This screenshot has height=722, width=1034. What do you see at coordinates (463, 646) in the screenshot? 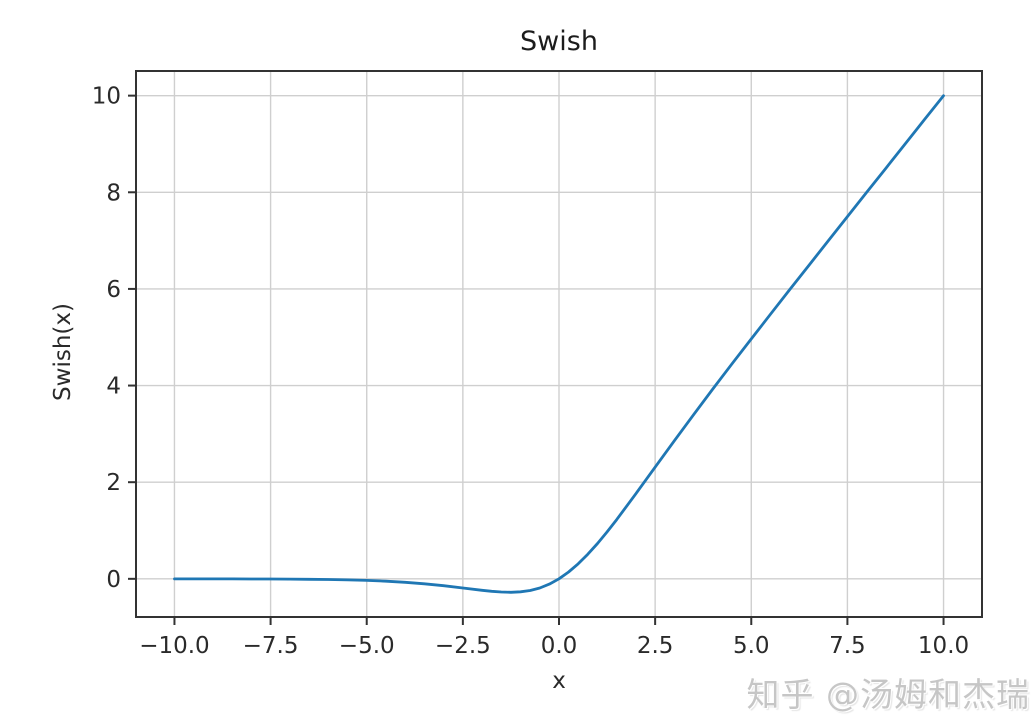
I see `x-tick-label: −2.5` at bounding box center [463, 646].